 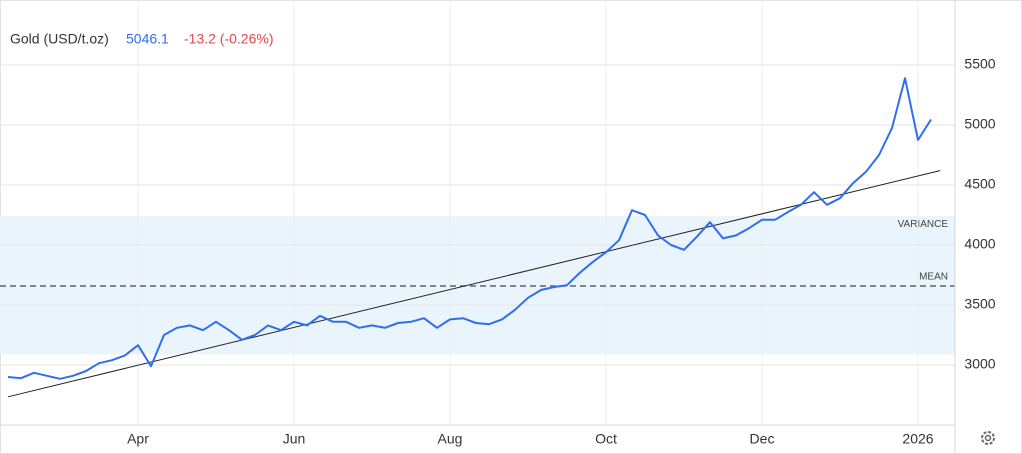 What do you see at coordinates (762, 439) in the screenshot?
I see `x-tick-label: Dec` at bounding box center [762, 439].